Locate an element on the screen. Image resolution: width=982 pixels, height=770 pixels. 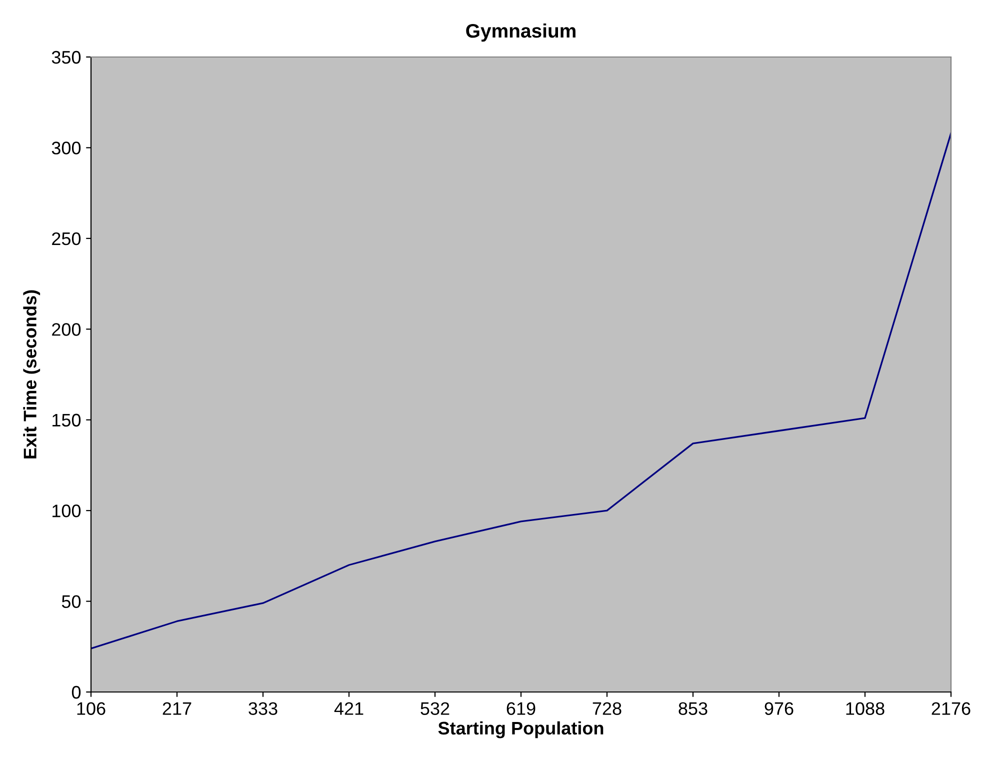
chart-title: Gymnasium is located at coordinates (521, 32).